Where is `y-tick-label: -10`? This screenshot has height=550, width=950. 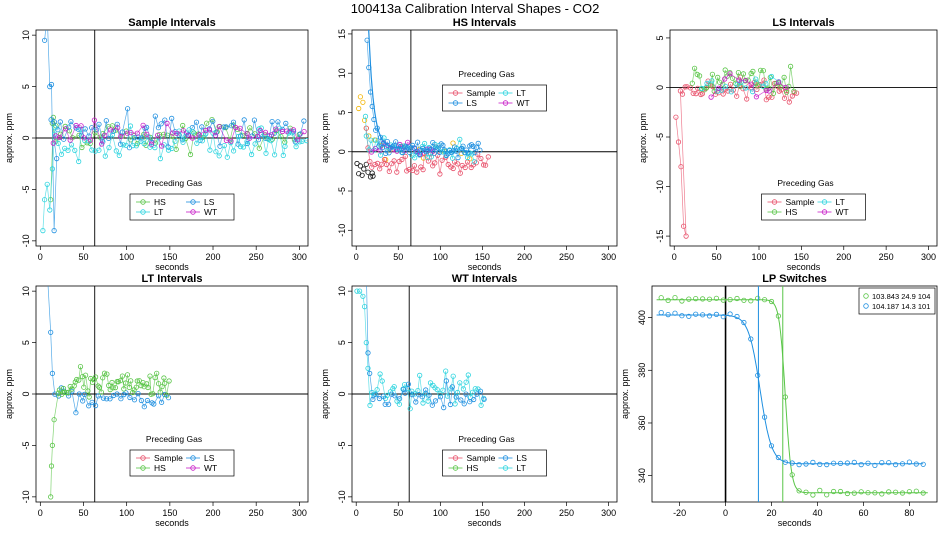
y-tick-label: -10 is located at coordinates (342, 496).